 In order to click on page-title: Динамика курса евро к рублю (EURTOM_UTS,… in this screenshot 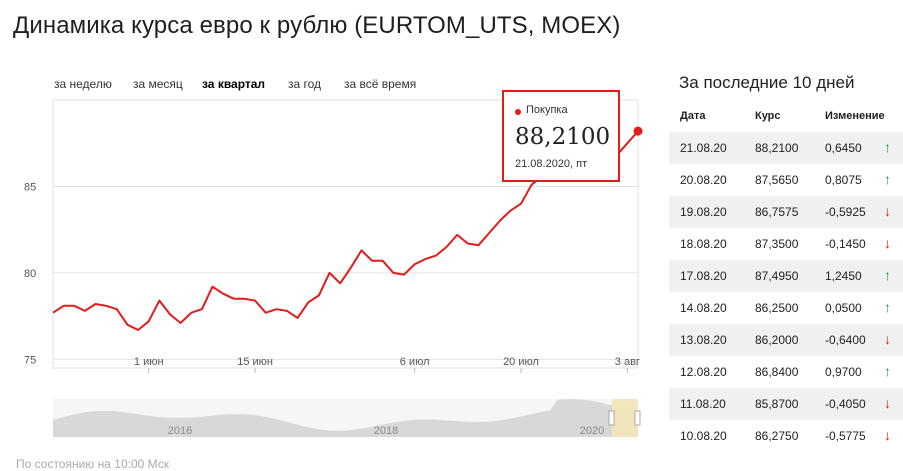, I will do `click(317, 25)`.